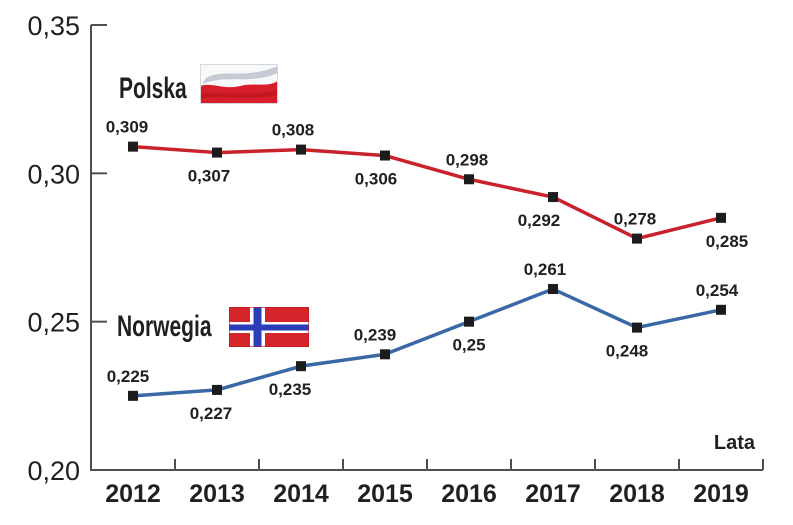  What do you see at coordinates (293, 130) in the screenshot?
I see `data-point-label: 0,308` at bounding box center [293, 130].